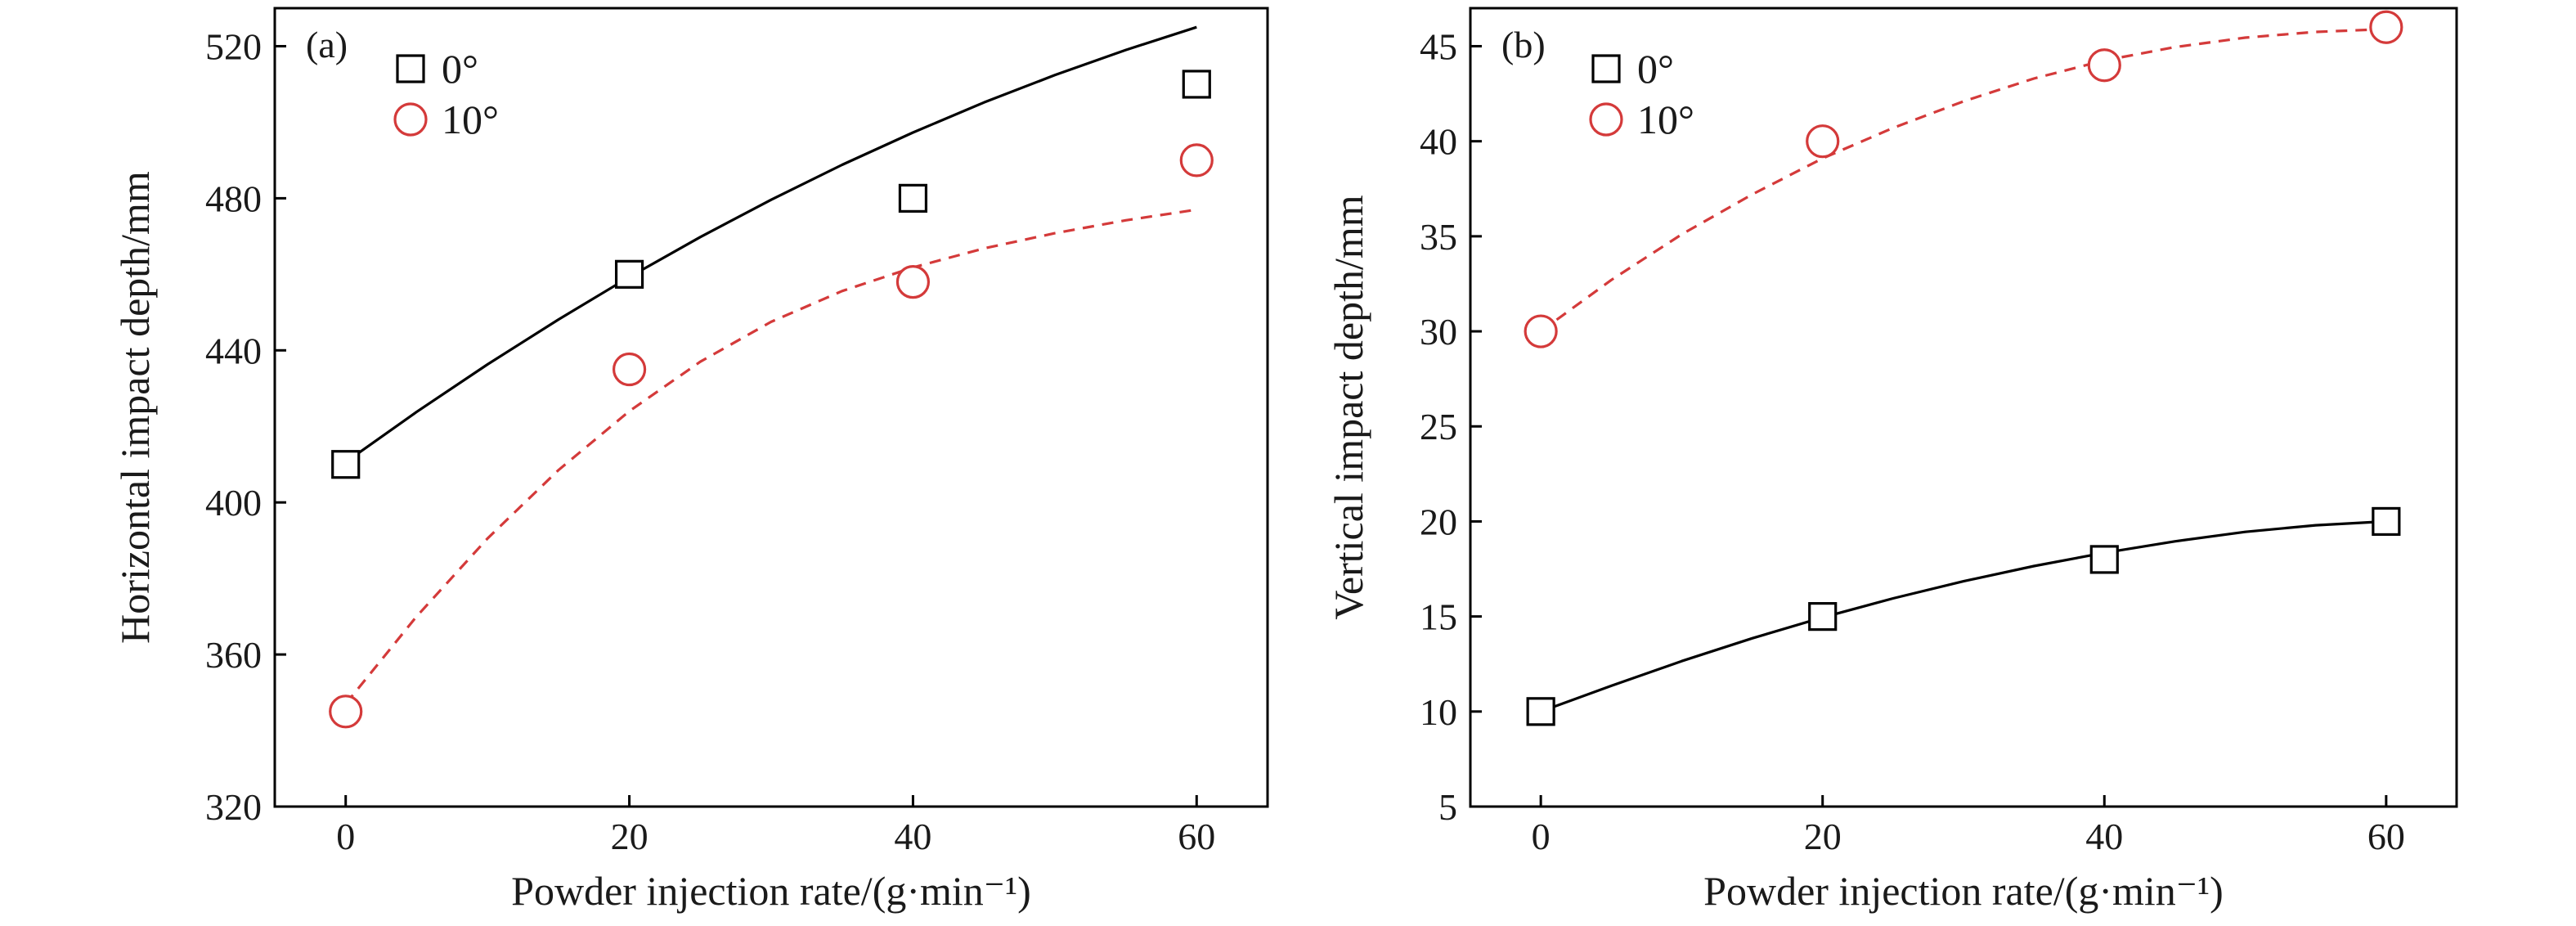 The height and width of the screenshot is (926, 2576). What do you see at coordinates (1438, 522) in the screenshot?
I see `y-tick-label: 20` at bounding box center [1438, 522].